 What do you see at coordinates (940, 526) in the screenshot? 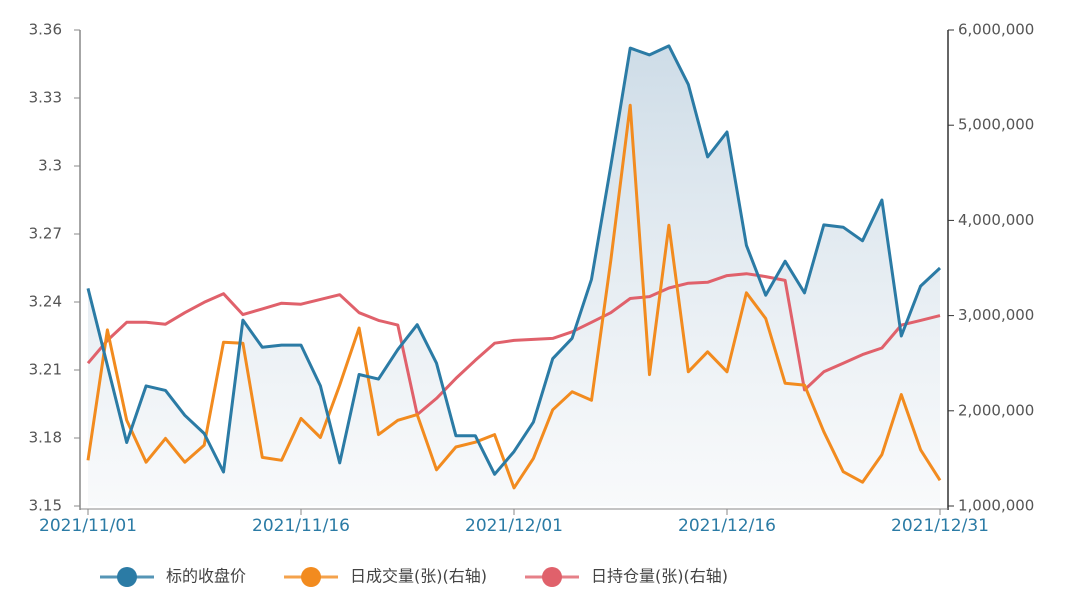
I see `x-tick-label: 2021/12/31` at bounding box center [940, 526].